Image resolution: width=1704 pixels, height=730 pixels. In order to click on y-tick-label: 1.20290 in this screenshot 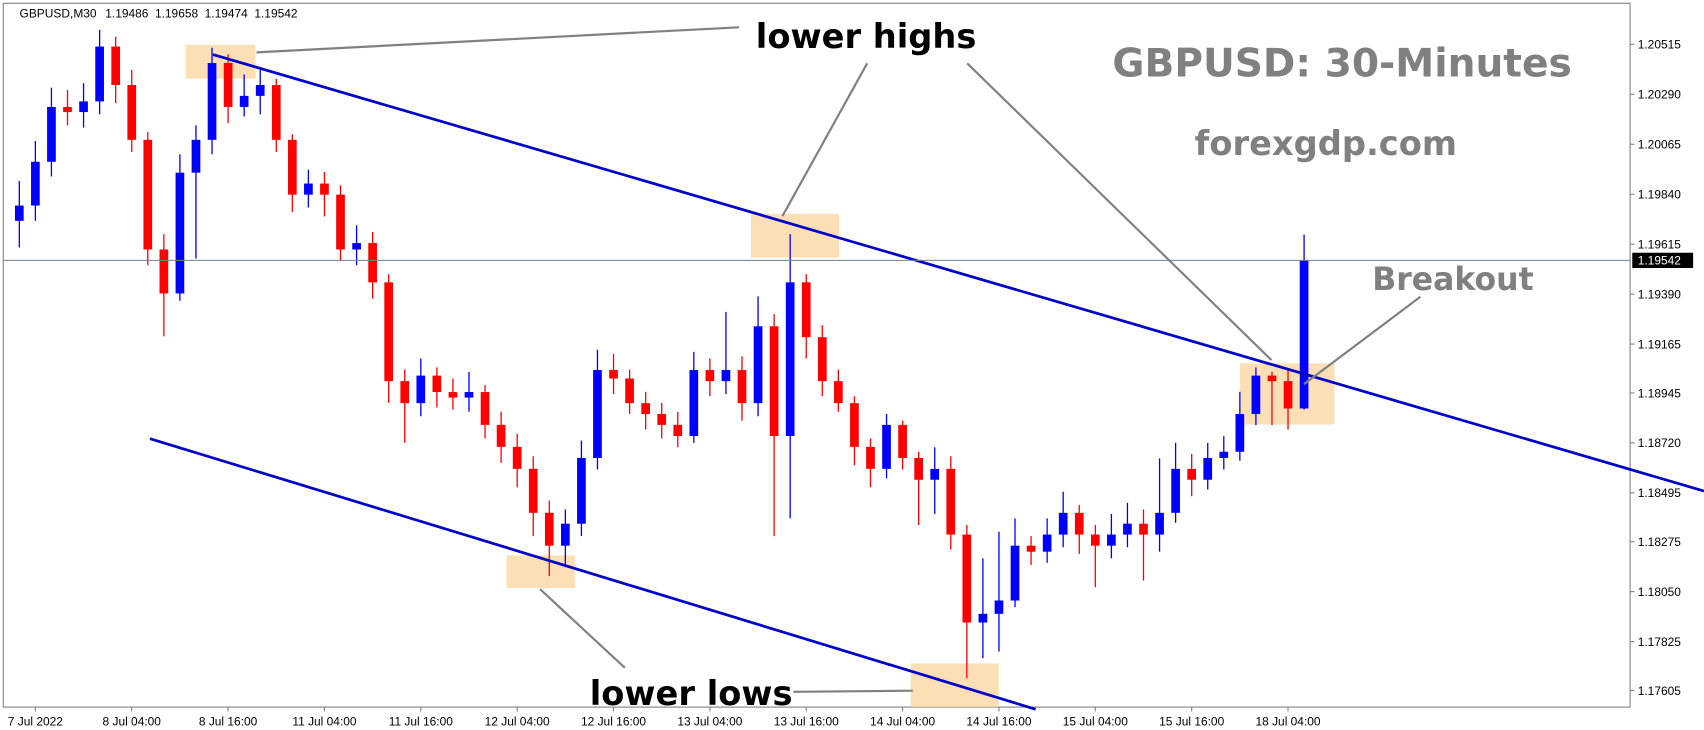, I will do `click(1660, 95)`.